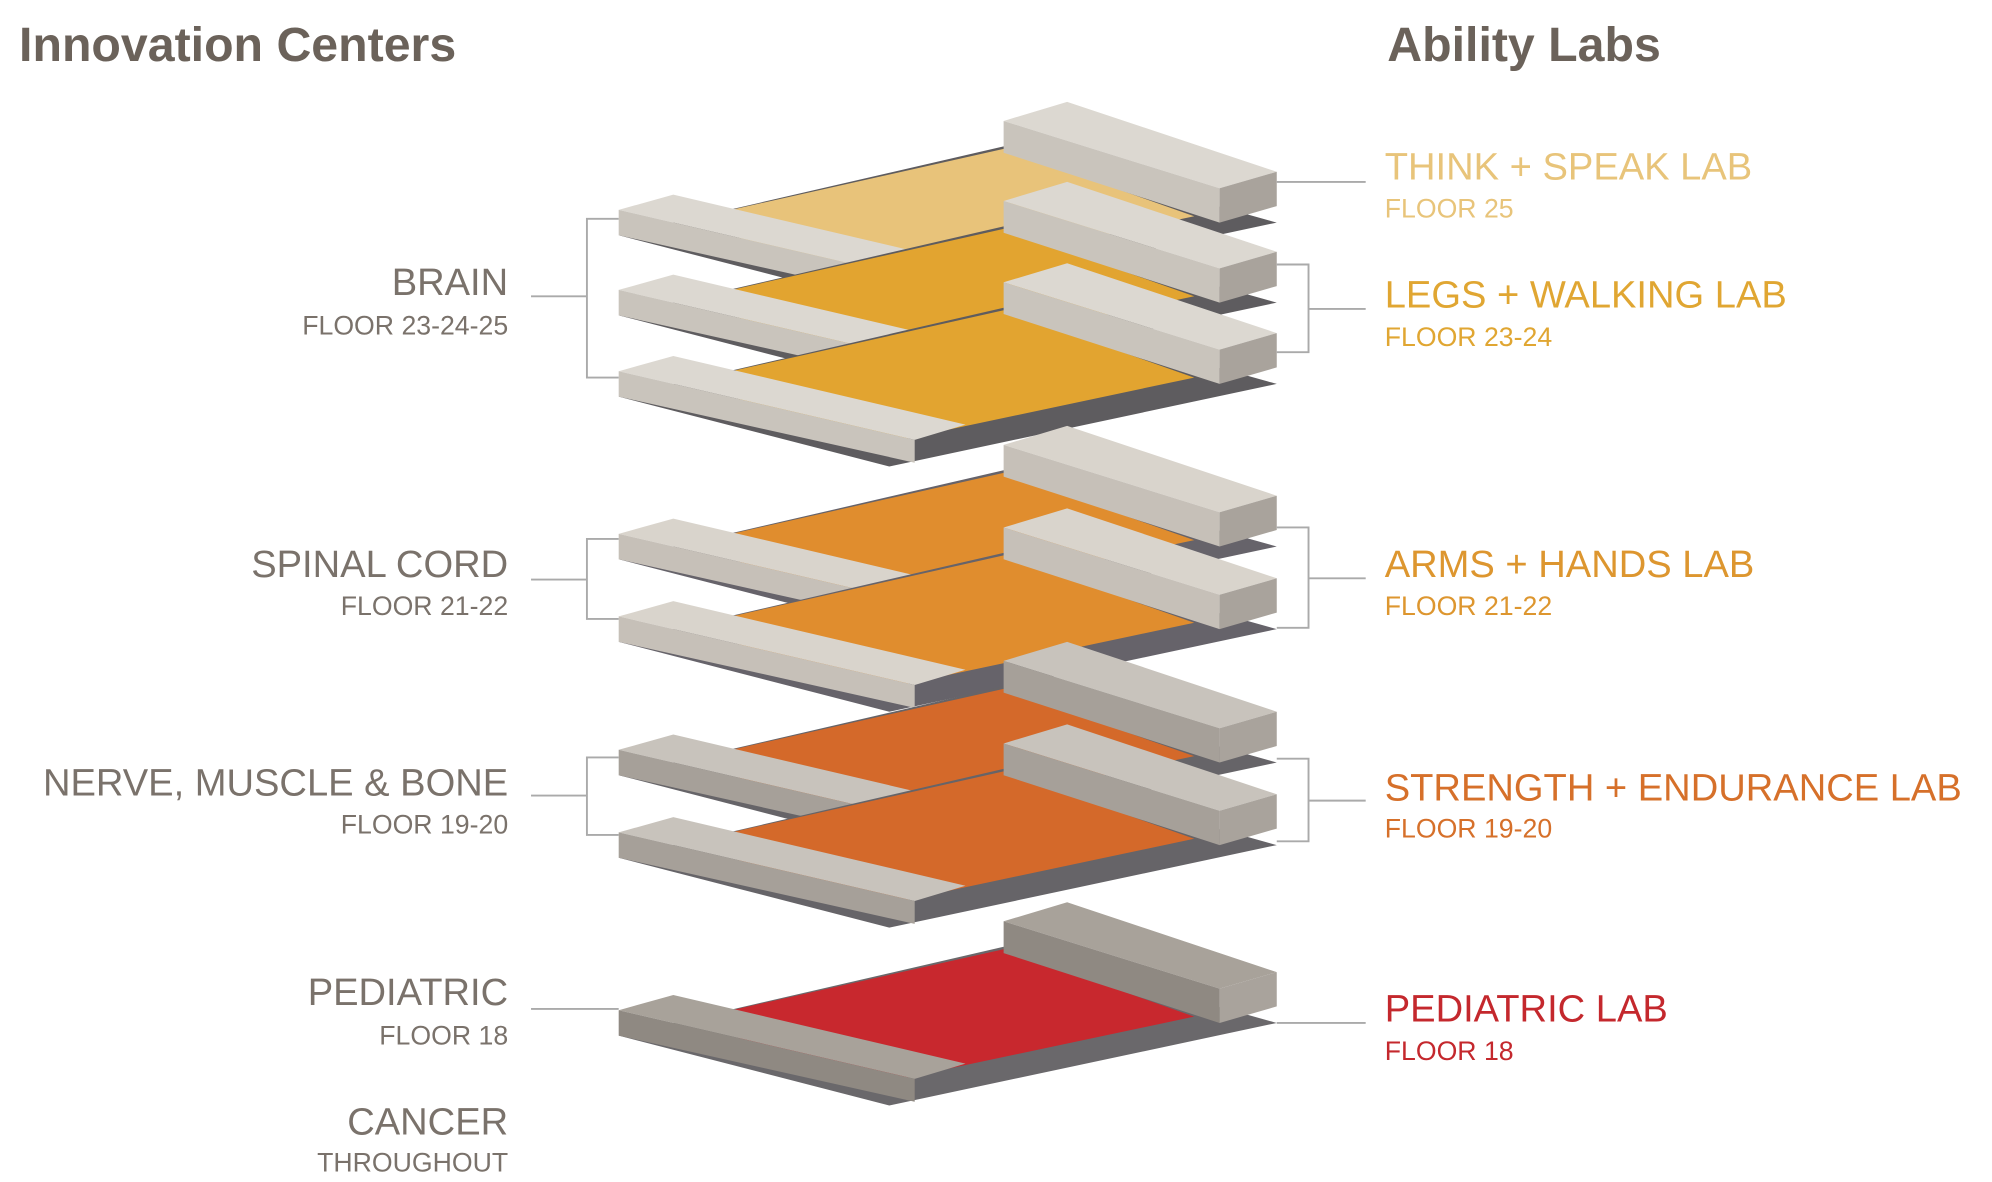 The width and height of the screenshot is (1992, 1182). What do you see at coordinates (1449, 1051) in the screenshot?
I see `lab-floor: FLOOR 18` at bounding box center [1449, 1051].